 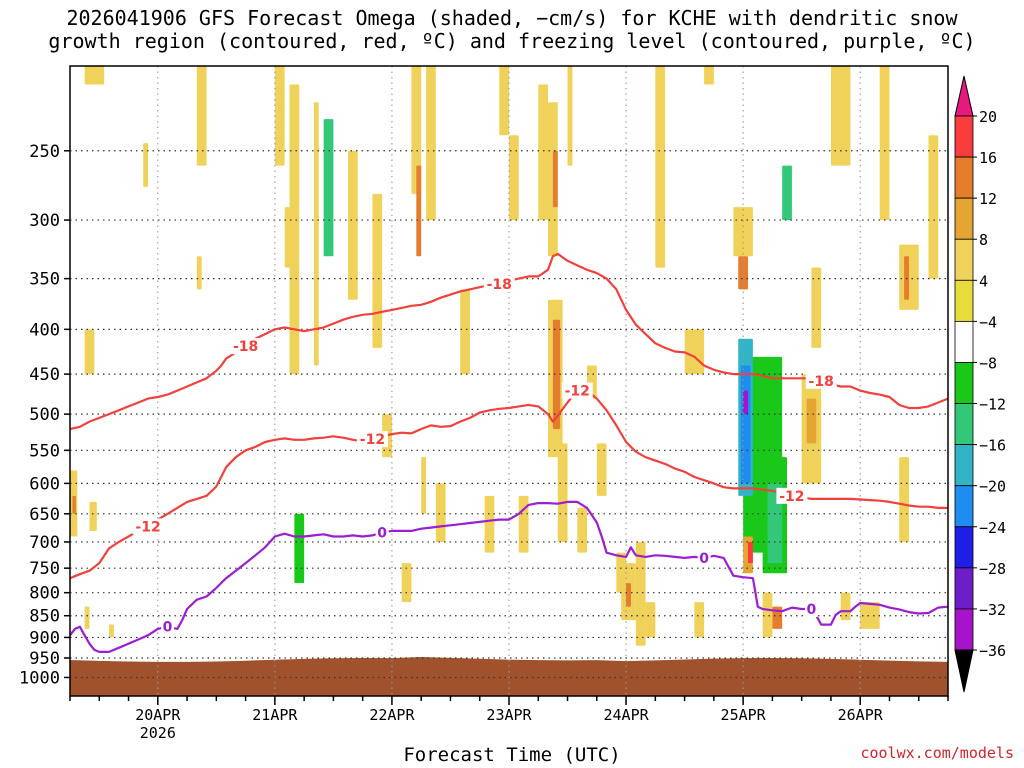 What do you see at coordinates (44, 375) in the screenshot?
I see `y-tick-label: 450` at bounding box center [44, 375].